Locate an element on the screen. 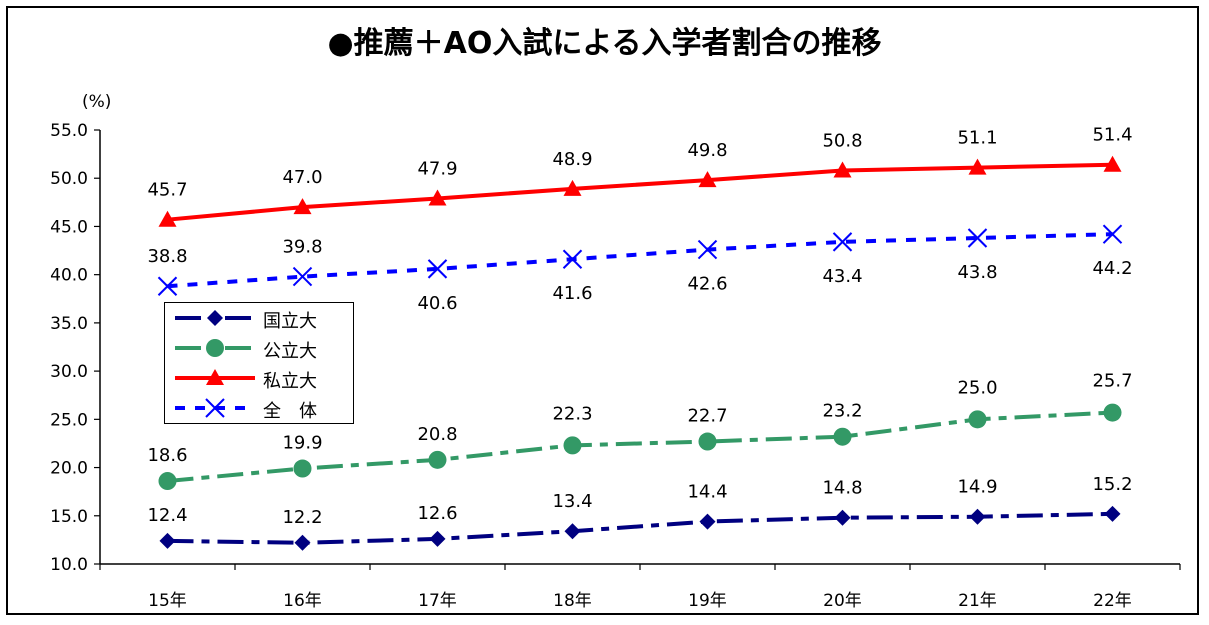  data-label: 44.2 is located at coordinates (1112, 268).